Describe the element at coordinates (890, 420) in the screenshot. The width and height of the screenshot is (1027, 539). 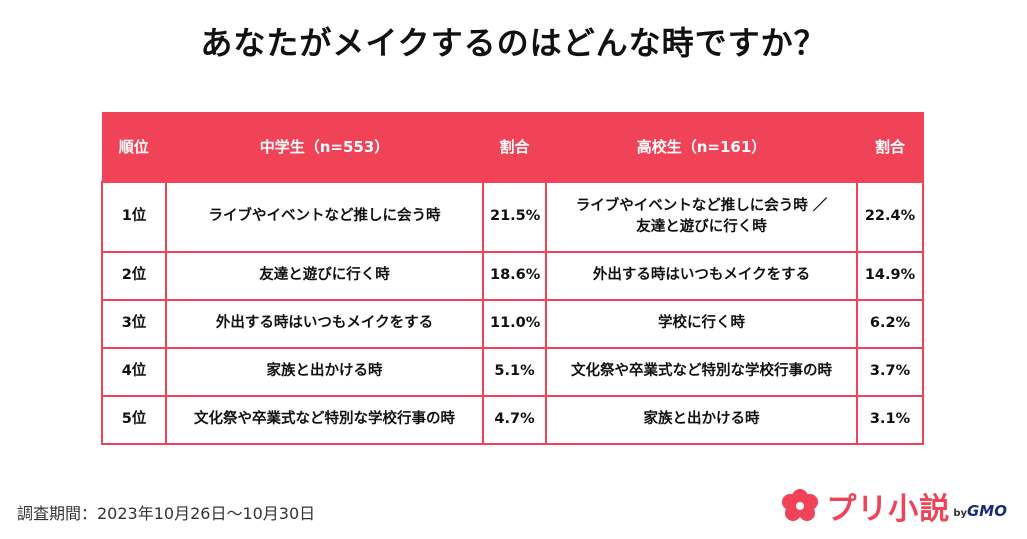
I see `high-pct-cell: 3.1%` at that location.